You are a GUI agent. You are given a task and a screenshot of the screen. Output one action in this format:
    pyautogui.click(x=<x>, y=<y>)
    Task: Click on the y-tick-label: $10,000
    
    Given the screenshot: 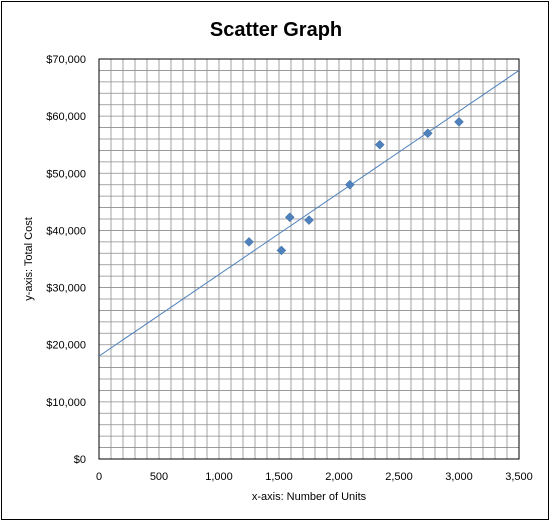 What is the action you would take?
    pyautogui.click(x=66, y=403)
    